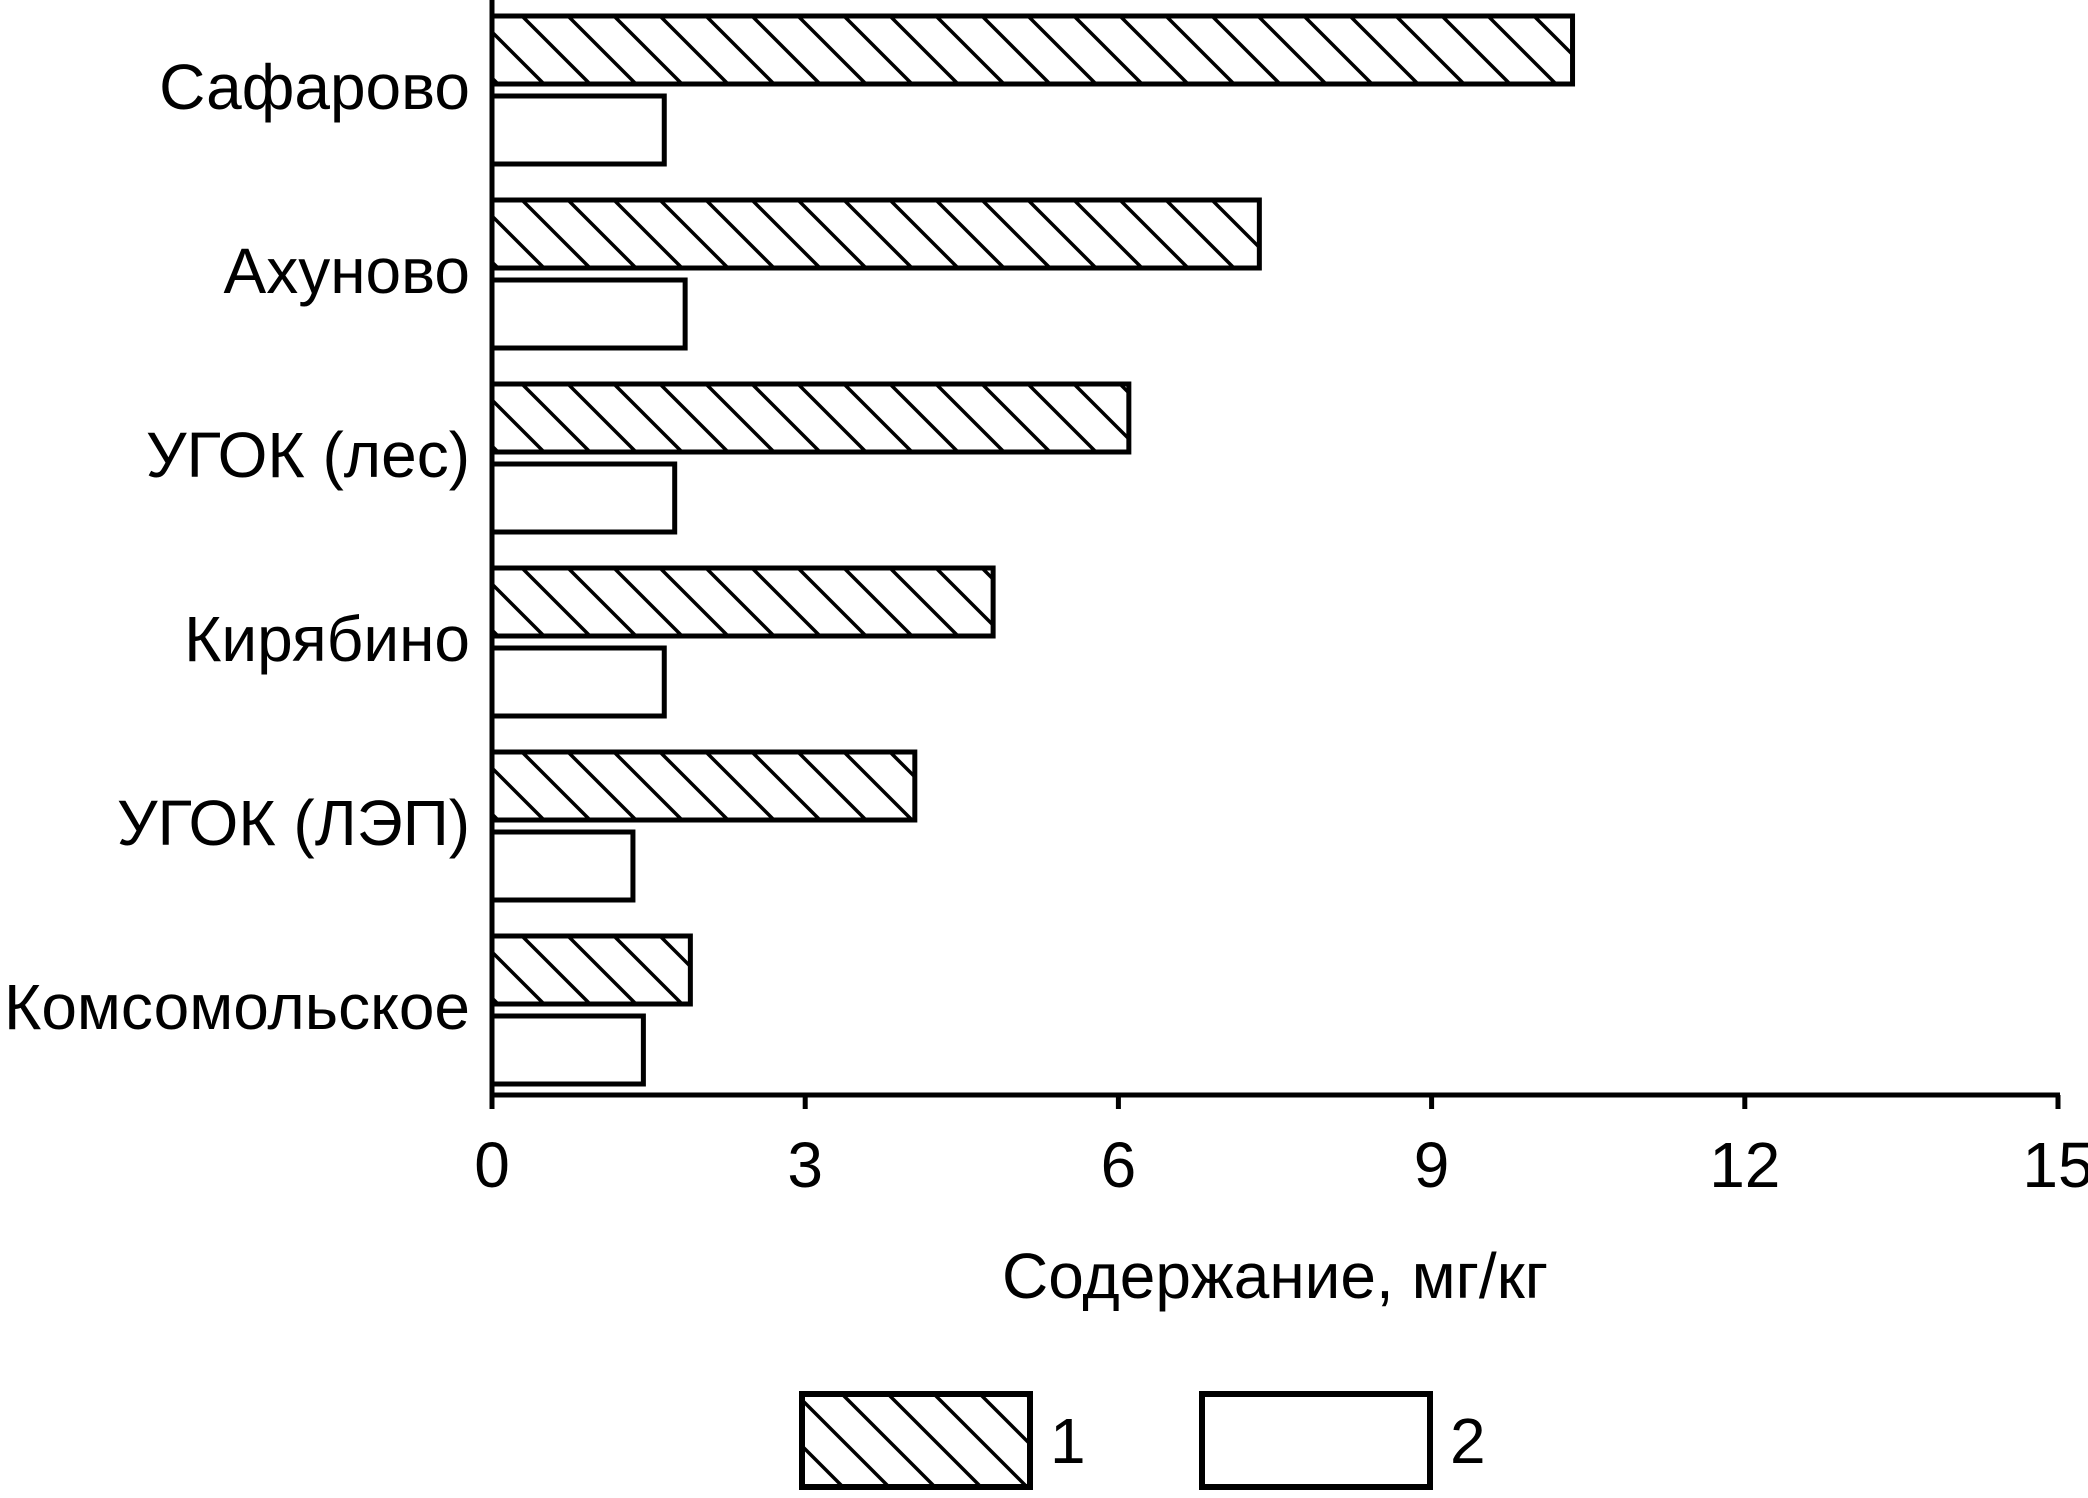 This screenshot has width=2088, height=1498. What do you see at coordinates (347, 271) in the screenshot?
I see `category-label: Ахуново` at bounding box center [347, 271].